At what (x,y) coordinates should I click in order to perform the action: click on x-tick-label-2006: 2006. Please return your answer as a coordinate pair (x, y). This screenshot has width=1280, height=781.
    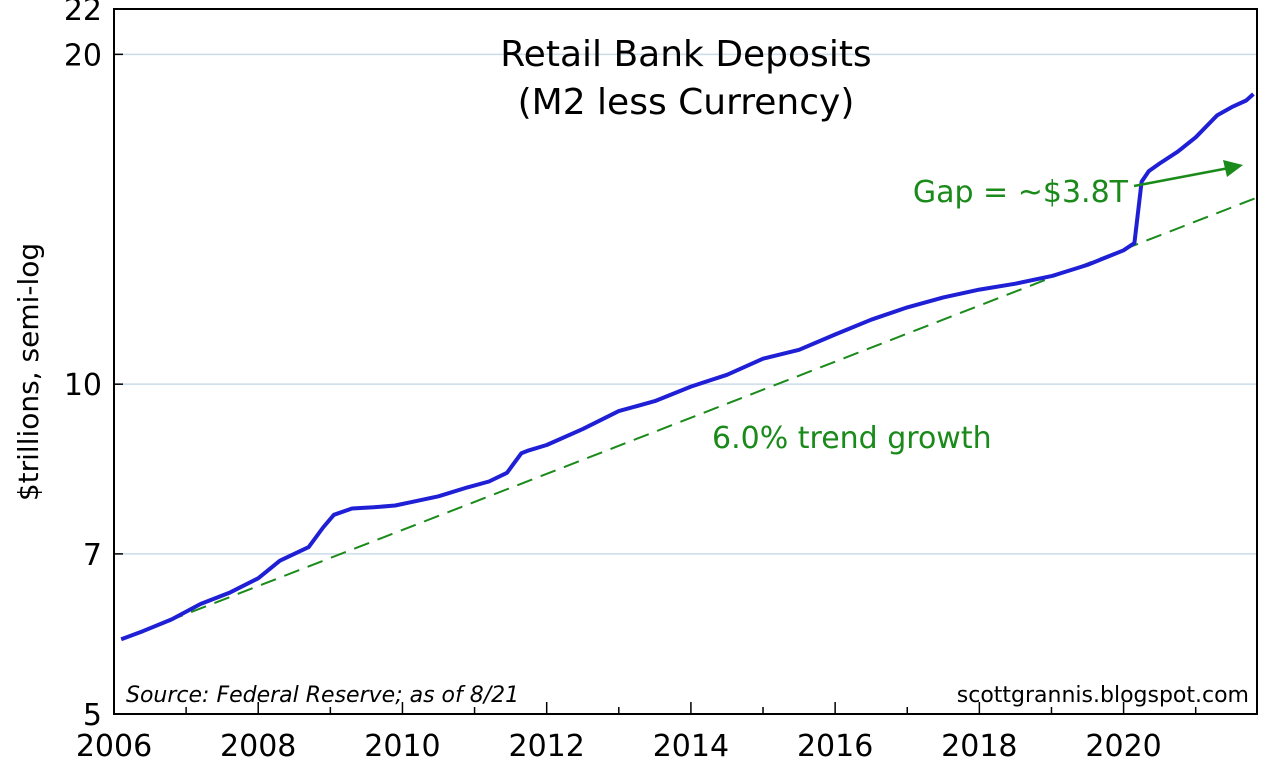
    Looking at the image, I should click on (114, 746).